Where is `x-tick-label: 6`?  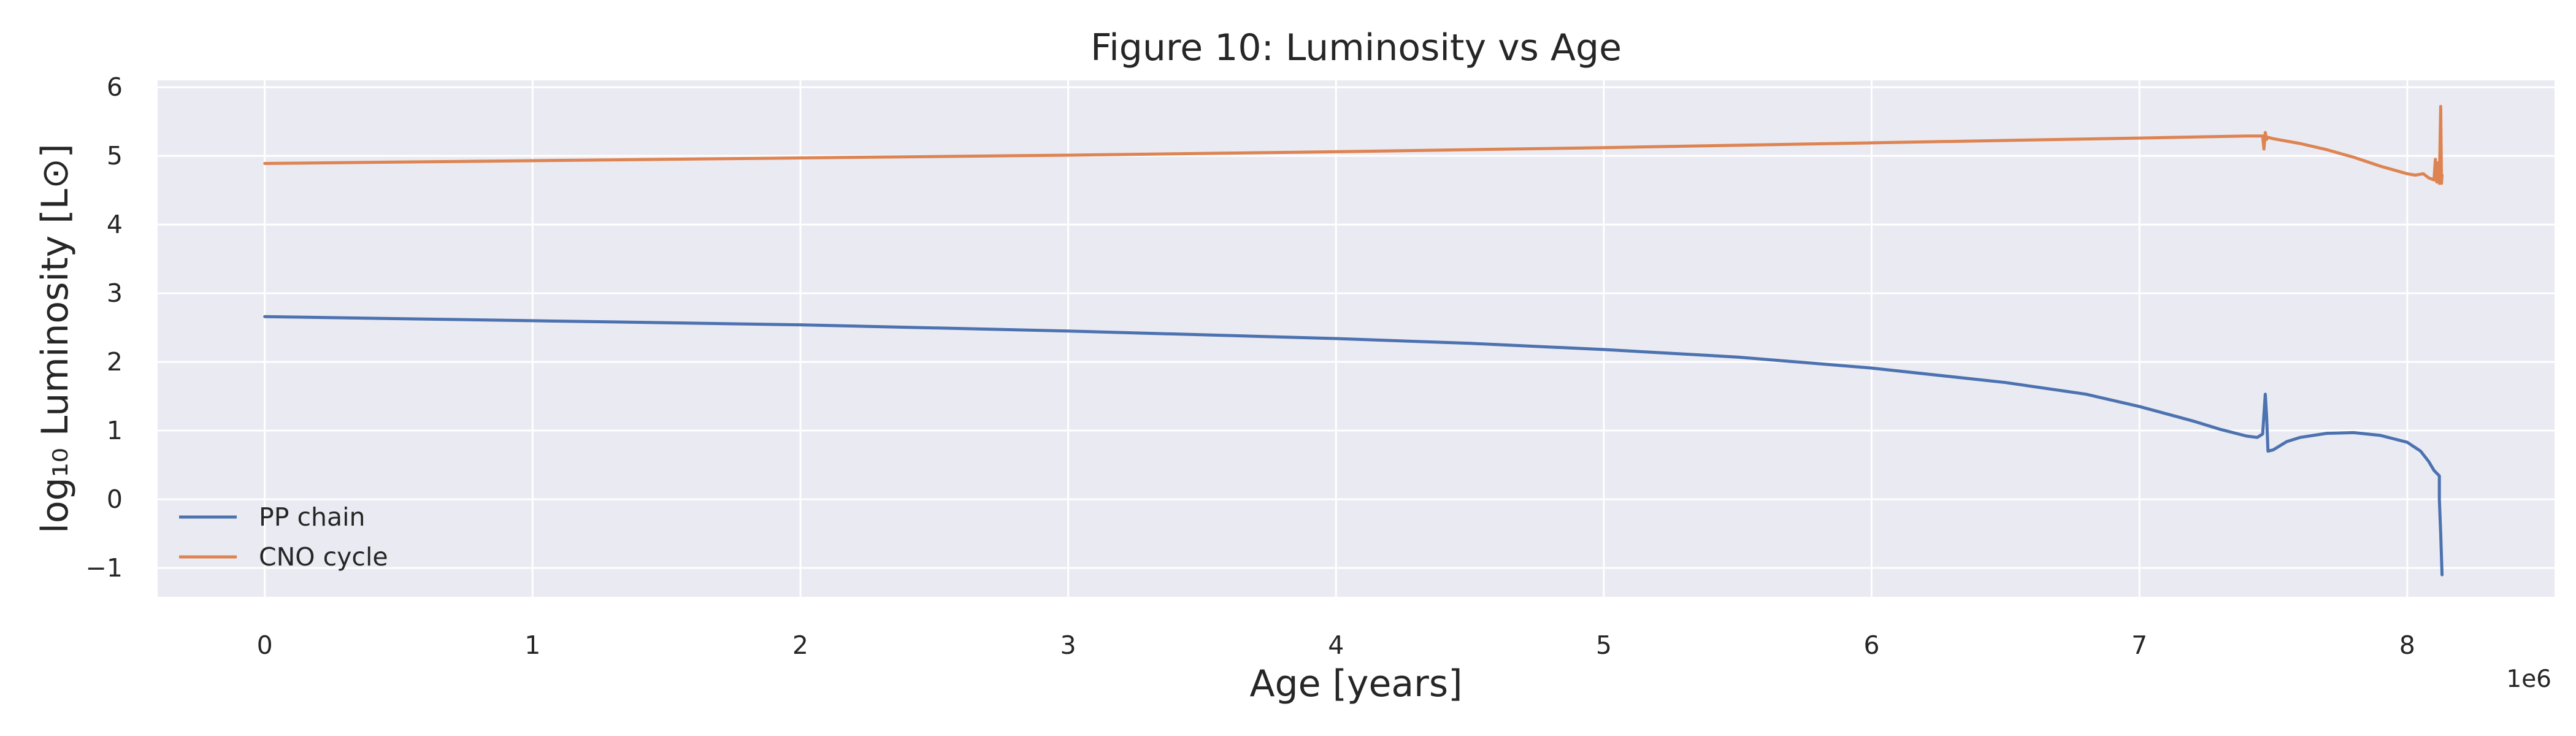
x-tick-label: 6 is located at coordinates (1872, 645).